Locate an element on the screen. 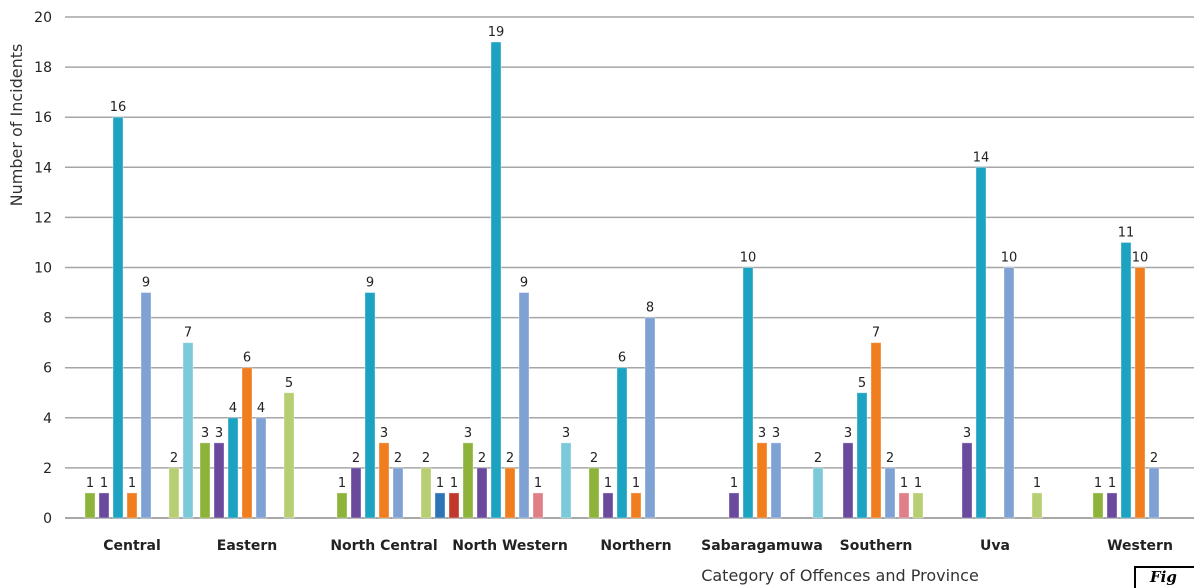 The width and height of the screenshot is (1194, 588). y-tick-label: 4 is located at coordinates (47, 419).